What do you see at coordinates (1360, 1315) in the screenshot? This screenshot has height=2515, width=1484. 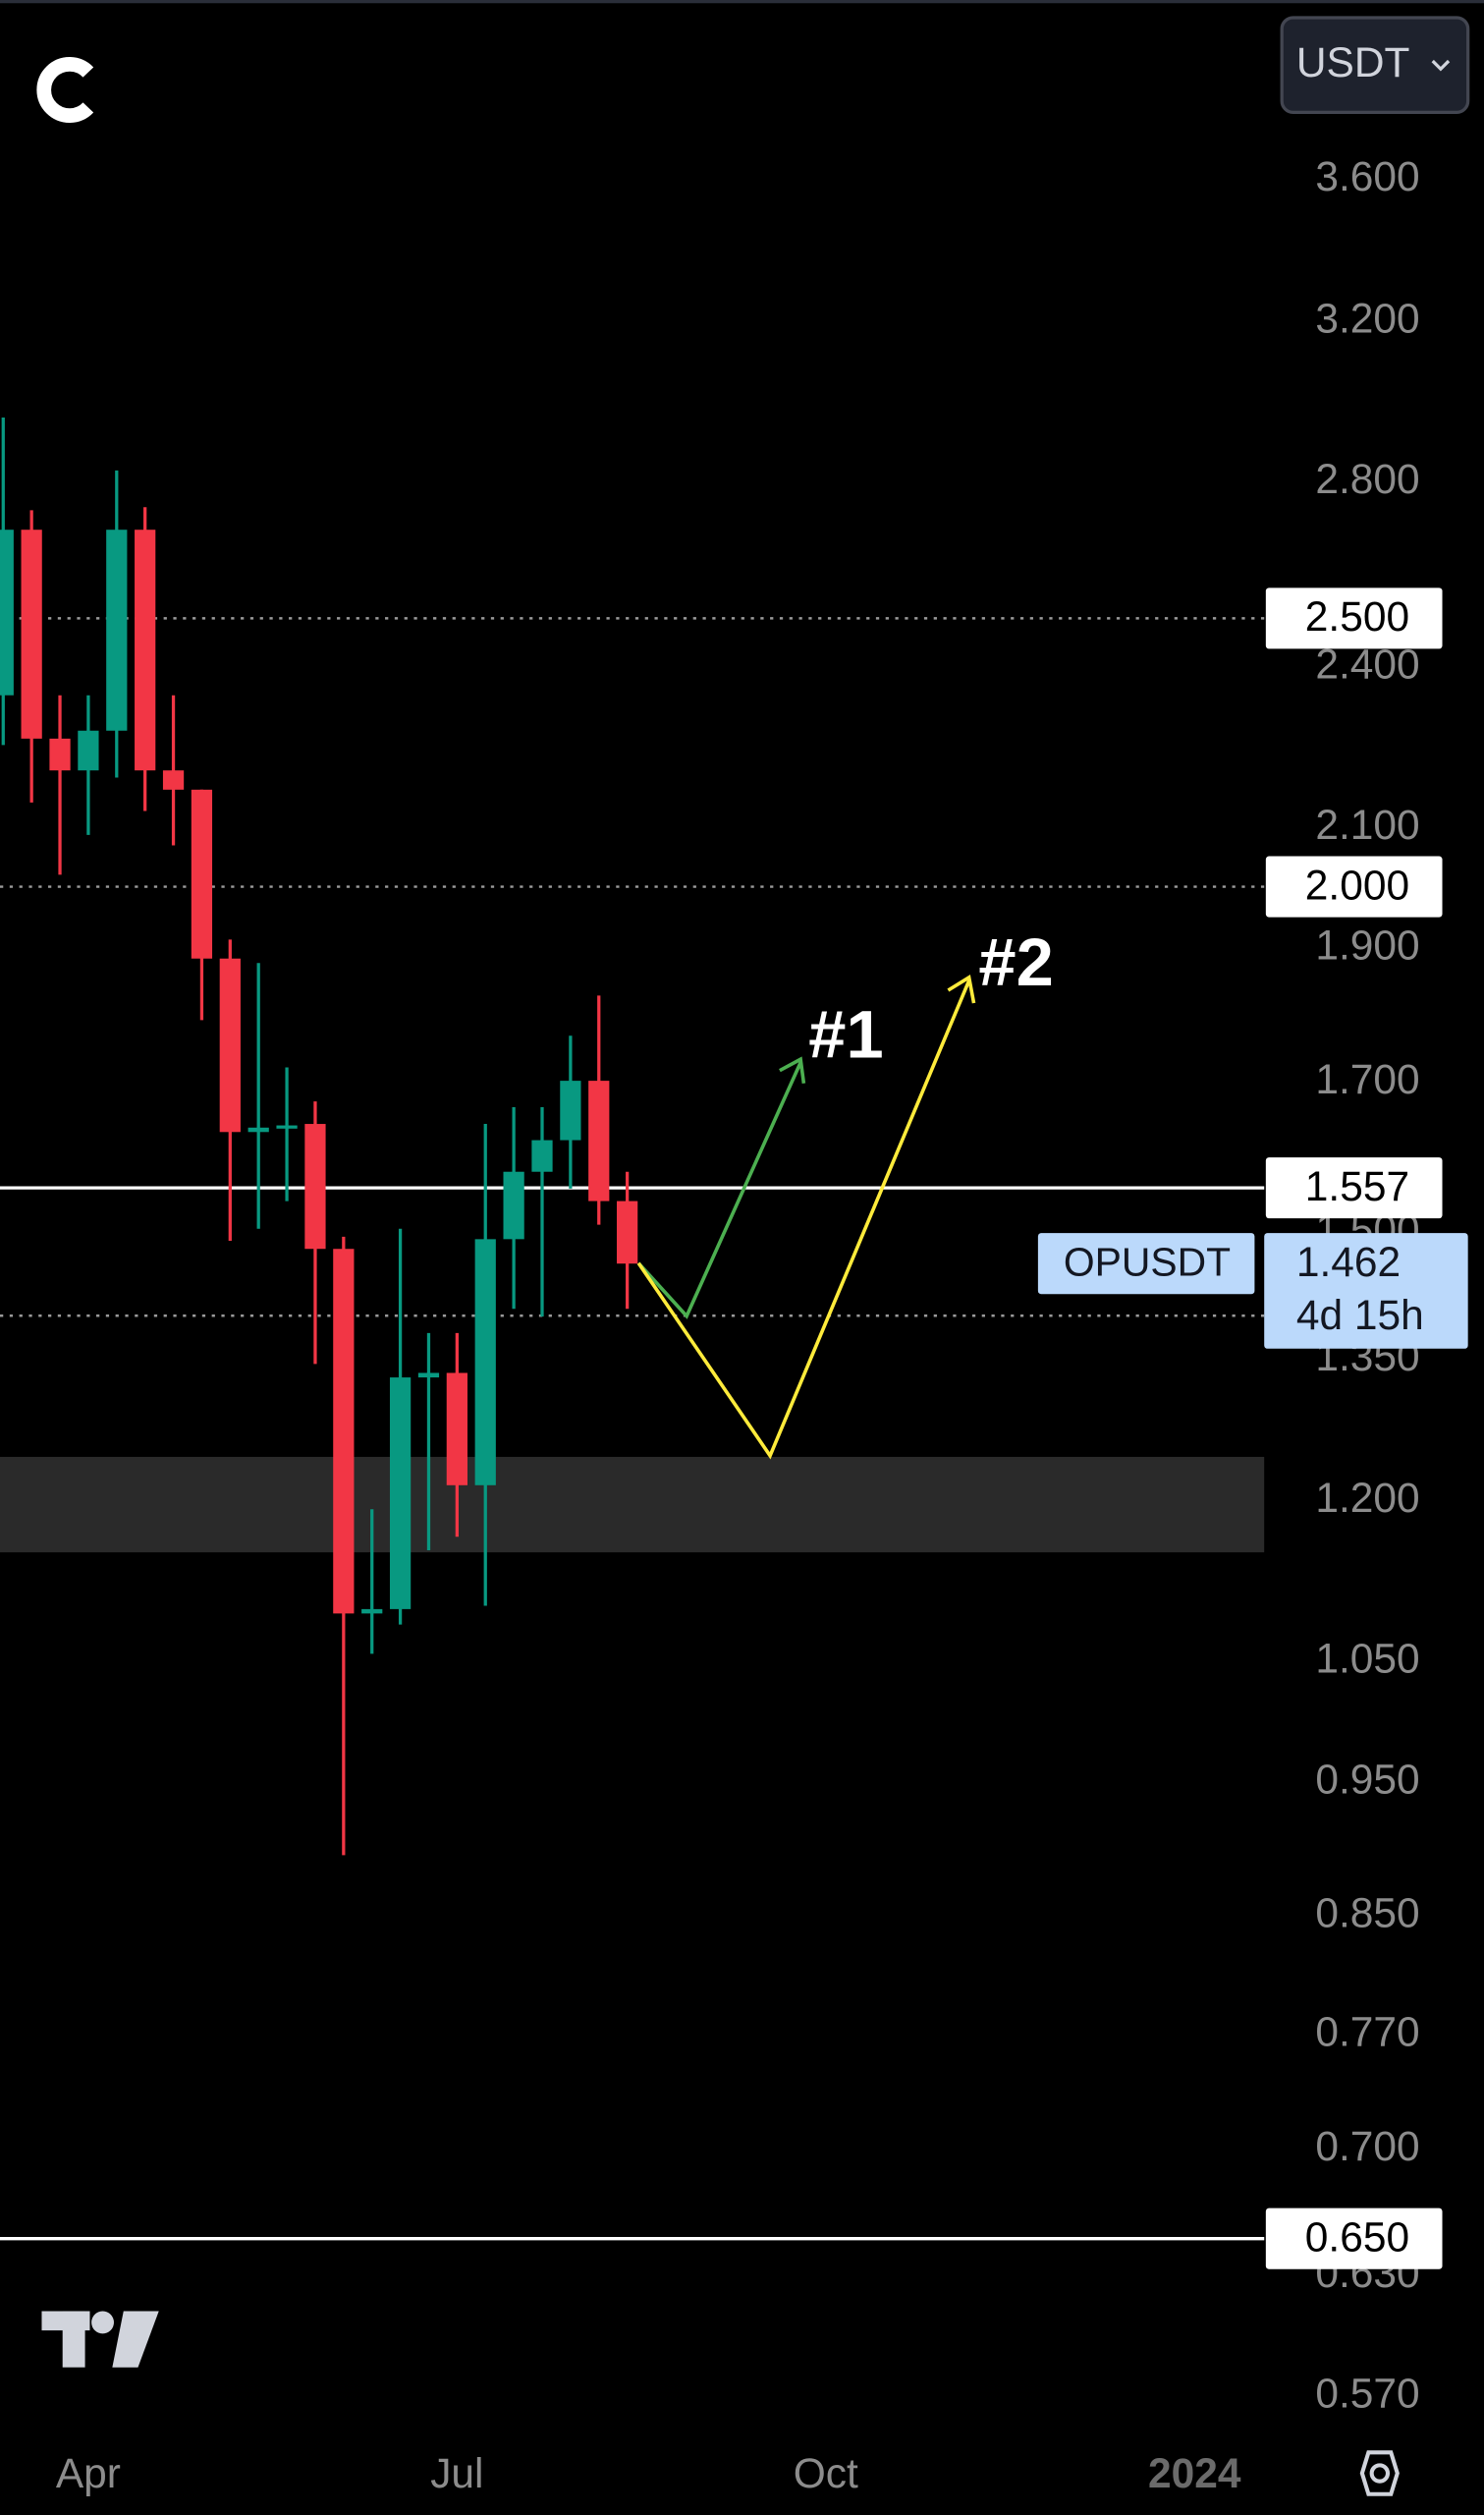 I see `countdown: 4d 15h` at bounding box center [1360, 1315].